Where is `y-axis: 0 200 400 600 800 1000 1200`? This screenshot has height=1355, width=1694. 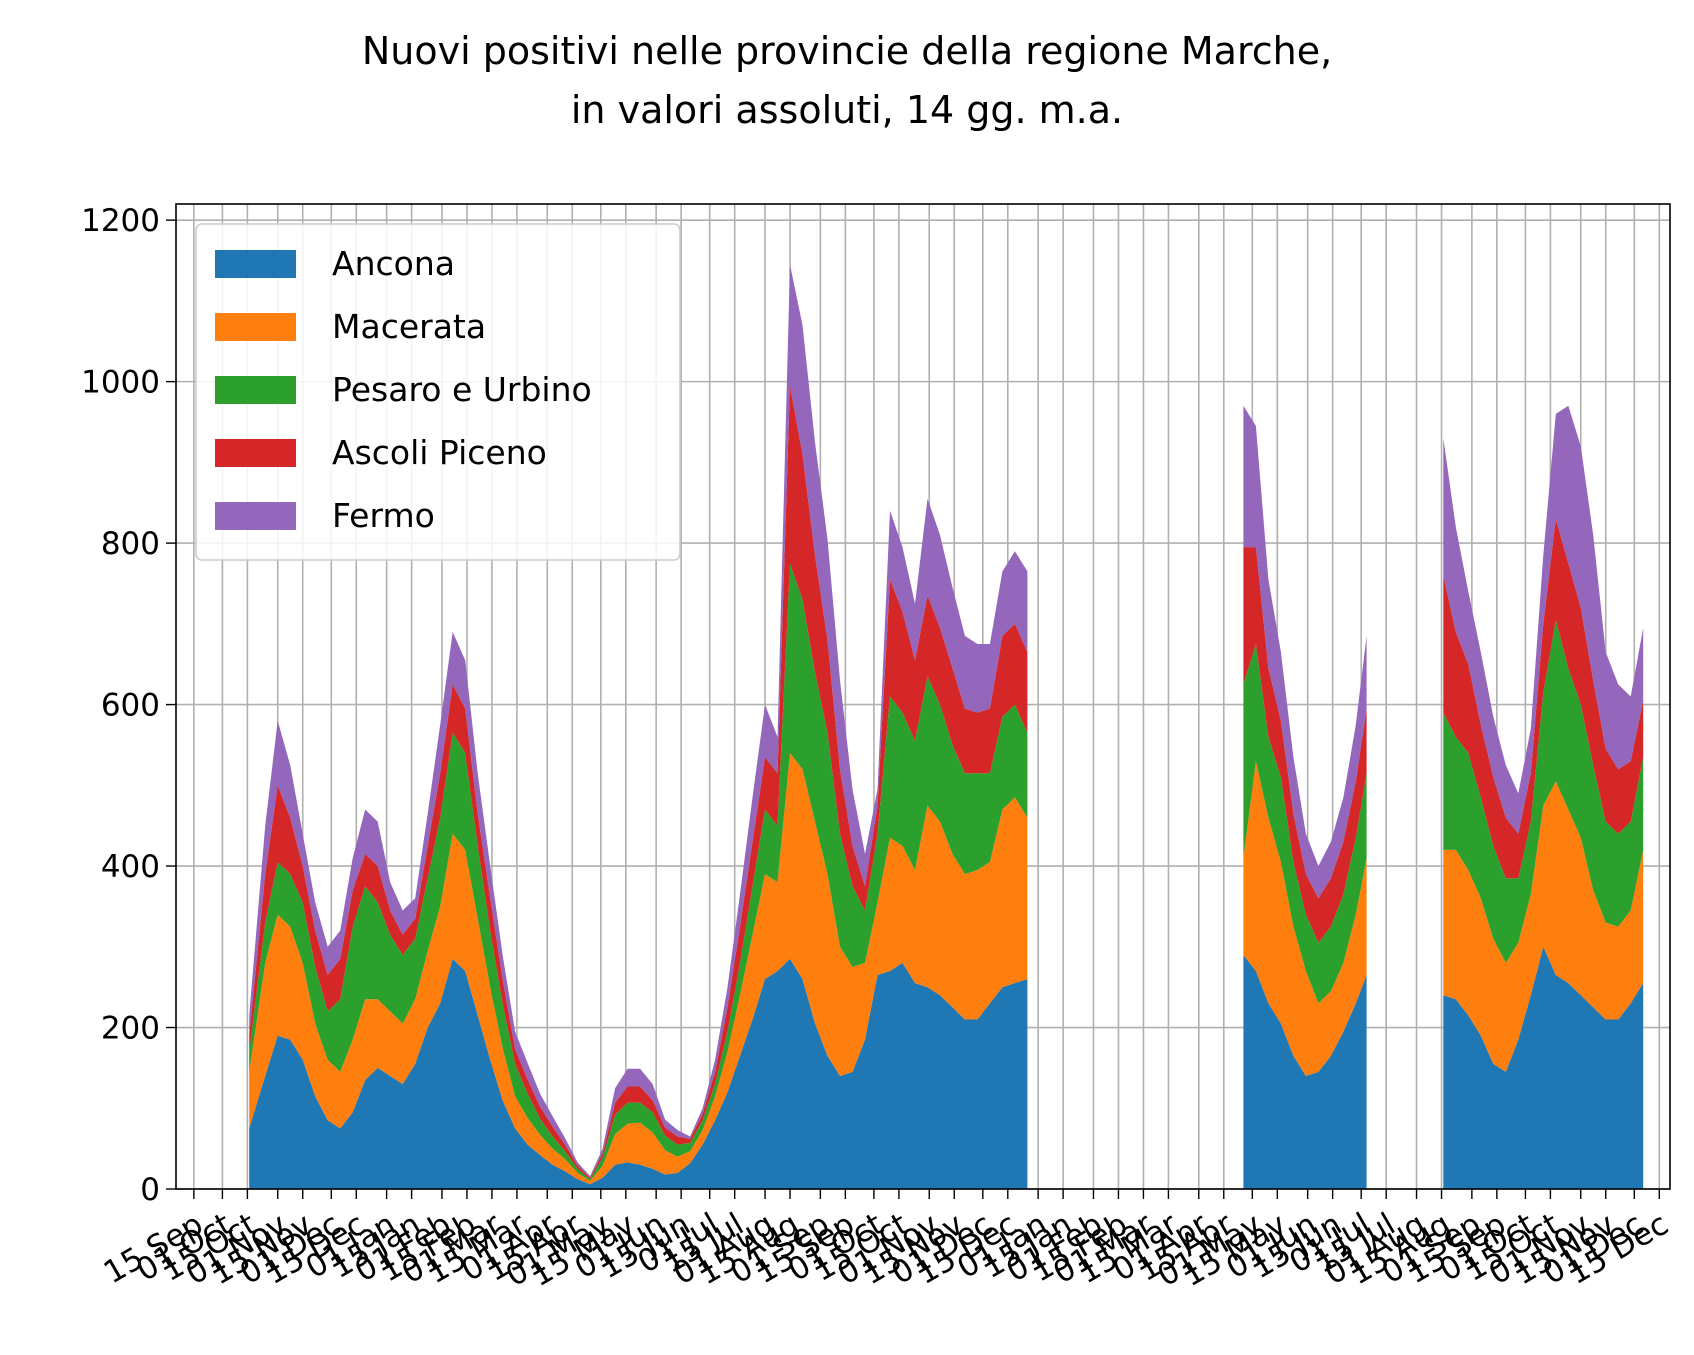
y-axis: 0 200 400 600 800 1000 1200 is located at coordinates (128, 705).